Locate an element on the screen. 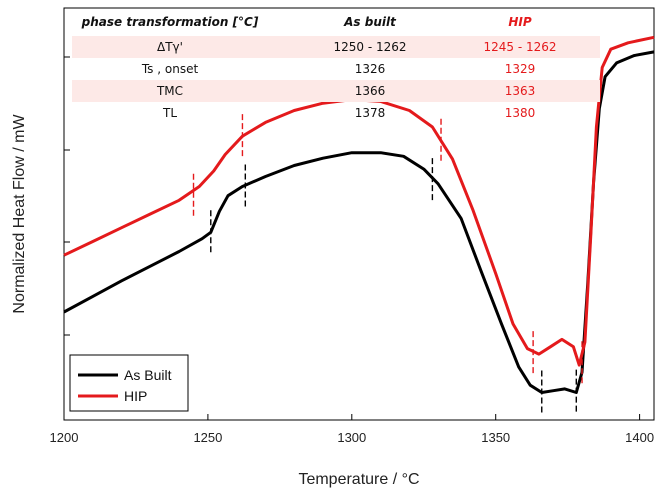 The image size is (666, 488). table-cell-as-built: 1366 is located at coordinates (370, 91).